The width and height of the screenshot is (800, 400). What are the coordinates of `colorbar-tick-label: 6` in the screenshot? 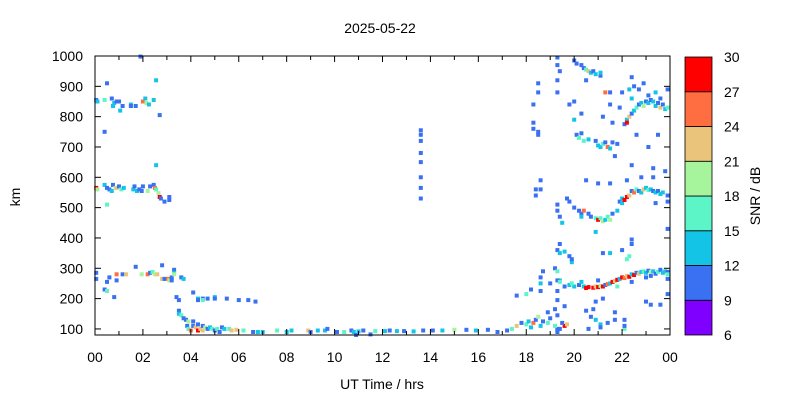 It's located at (728, 335).